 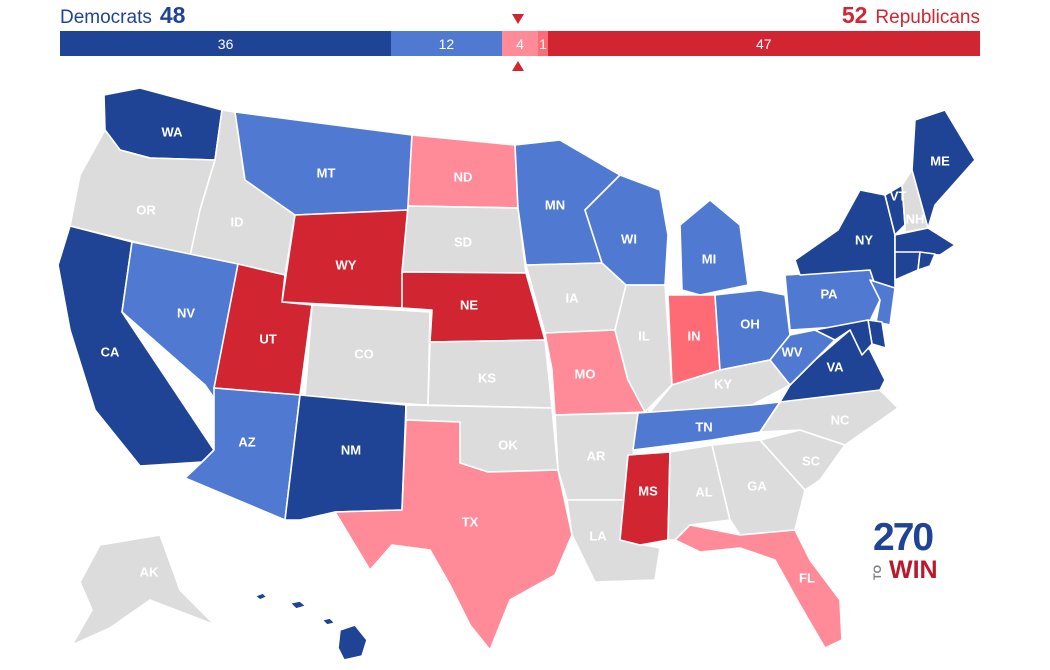 I want to click on state-label-mi: MI, so click(x=709, y=258).